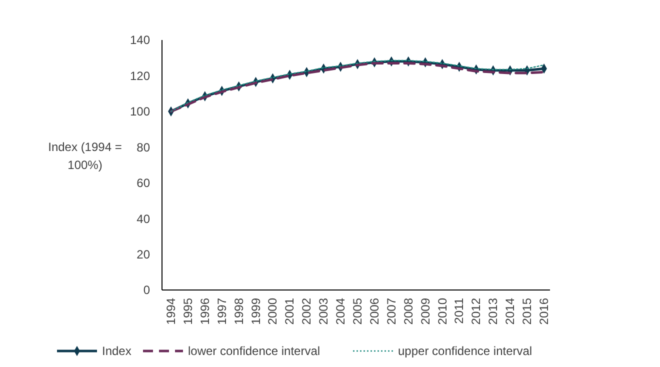 The width and height of the screenshot is (660, 367). Describe the element at coordinates (254, 351) in the screenshot. I see `legend-label: lower confidence interval` at that location.